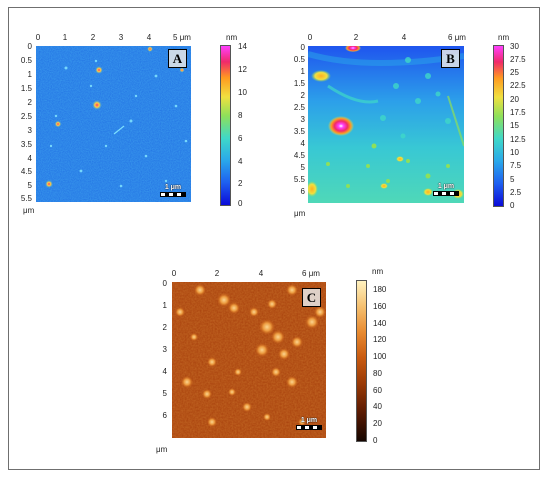 This screenshot has height=478, width=550. I want to click on x-tick: 1, so click(65, 37).